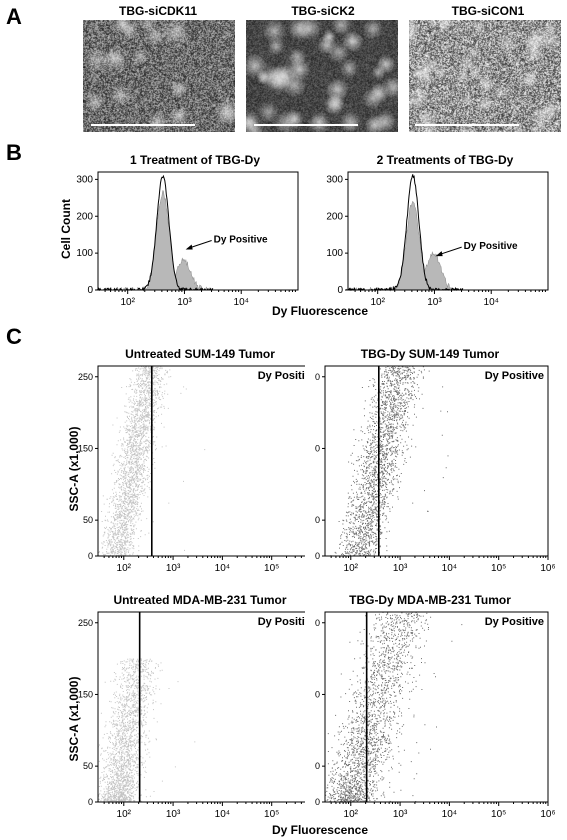  Describe the element at coordinates (158, 11) in the screenshot. I see `micro-title-1: TBG-siCDK11` at that location.